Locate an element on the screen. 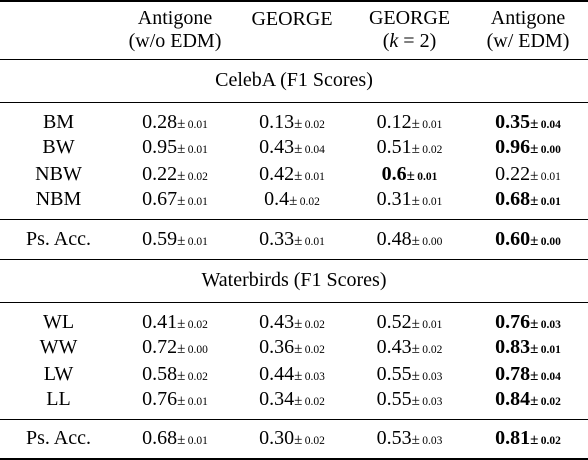  value-cell: 0.52± 0.01 is located at coordinates (409, 318).